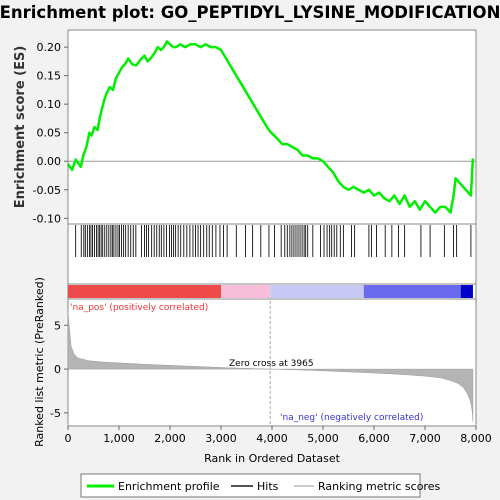  What do you see at coordinates (47, 190) in the screenshot?
I see `es-y-tick-label: -0.05` at bounding box center [47, 190].